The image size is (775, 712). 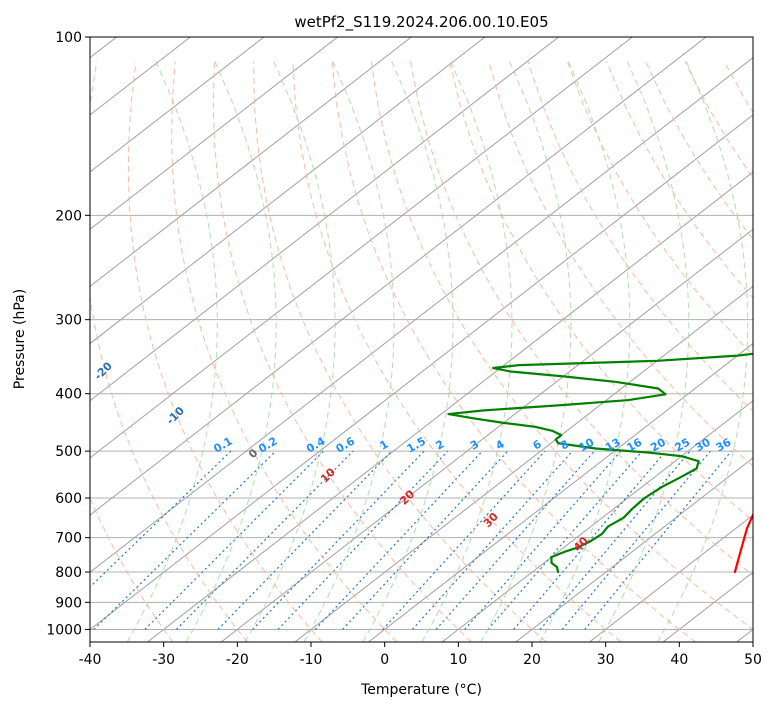 What do you see at coordinates (163, 660) in the screenshot?
I see `x-axis-tick-label: -30` at bounding box center [163, 660].